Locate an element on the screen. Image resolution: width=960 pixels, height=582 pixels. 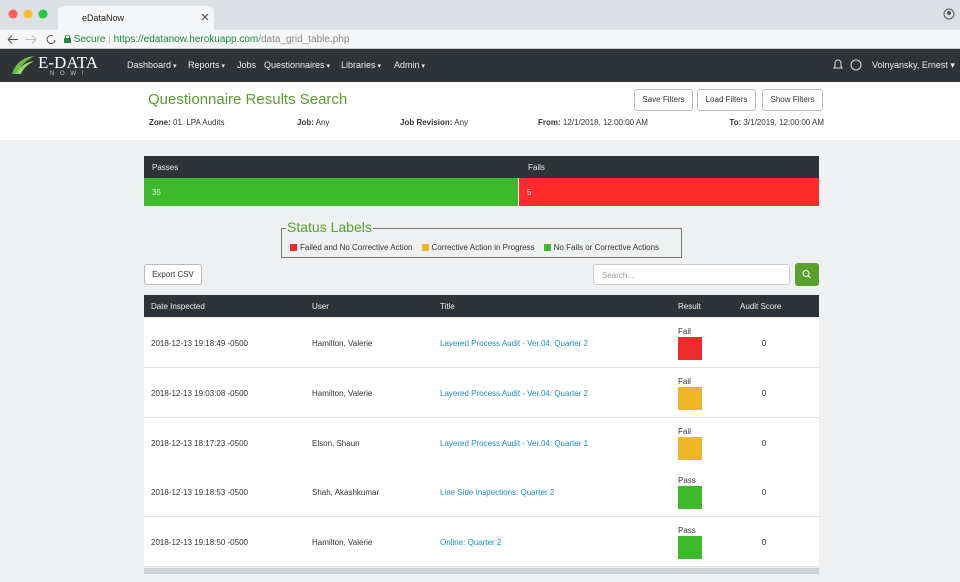
legend-label: Failed and No Corrective Action is located at coordinates (356, 247).